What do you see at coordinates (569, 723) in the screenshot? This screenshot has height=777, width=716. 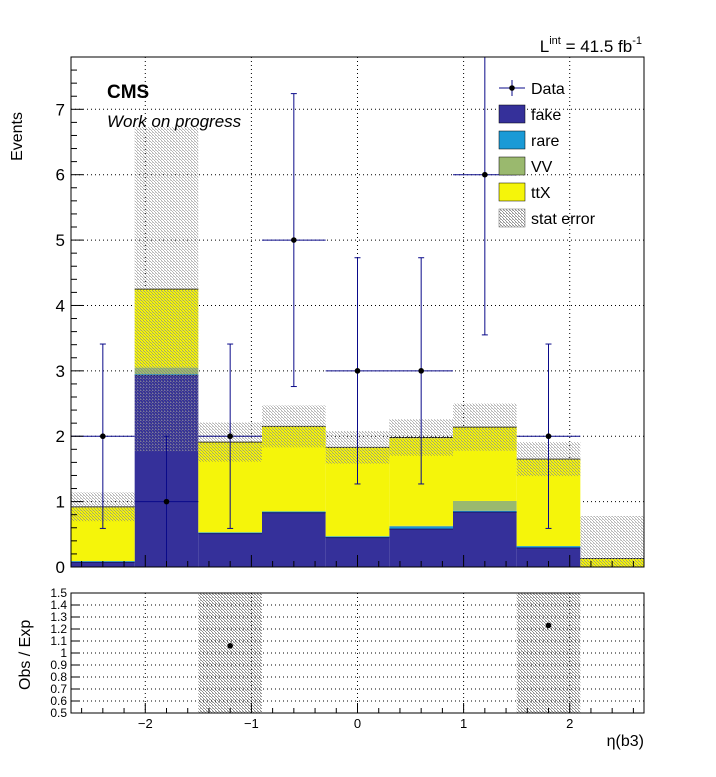 I see `x-tick-label: 2` at bounding box center [569, 723].